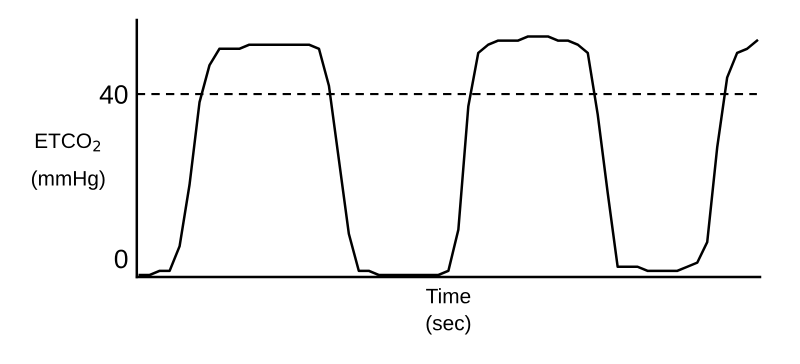 The height and width of the screenshot is (364, 800). Describe the element at coordinates (68, 161) in the screenshot. I see `text: ETCO$_{2}$ (mmHg)` at that location.